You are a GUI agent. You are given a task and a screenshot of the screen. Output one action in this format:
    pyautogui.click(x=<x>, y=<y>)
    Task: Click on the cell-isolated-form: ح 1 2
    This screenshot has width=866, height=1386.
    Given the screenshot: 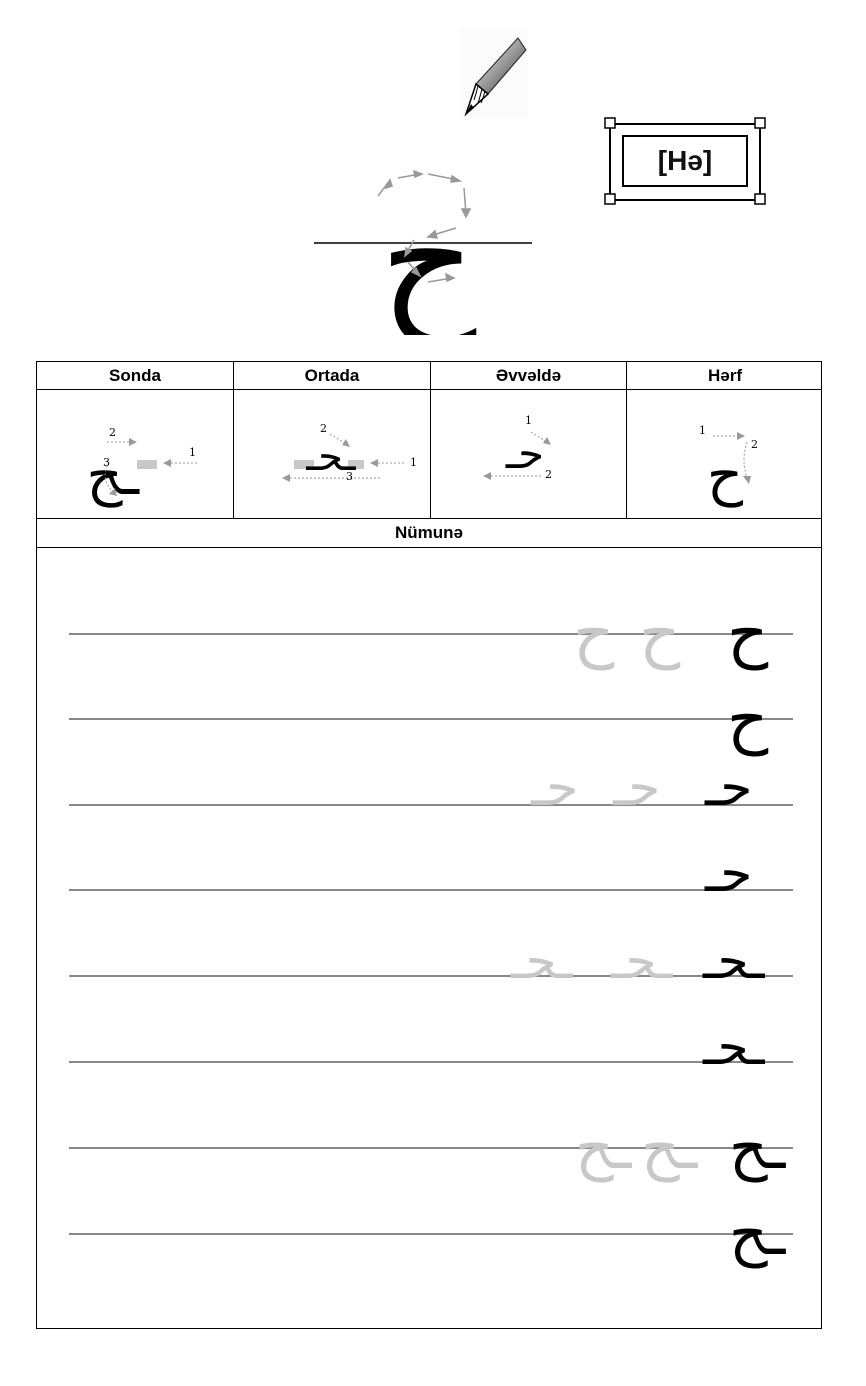 What is the action you would take?
    pyautogui.click(x=725, y=454)
    